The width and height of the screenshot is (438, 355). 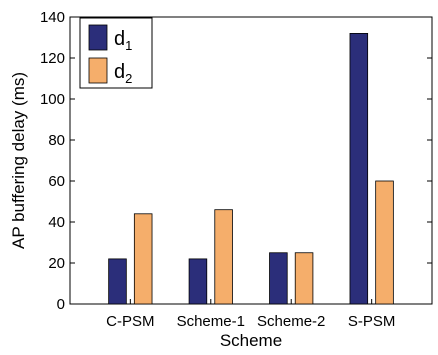 What do you see at coordinates (56, 140) in the screenshot?
I see `y-tick-label: 80` at bounding box center [56, 140].